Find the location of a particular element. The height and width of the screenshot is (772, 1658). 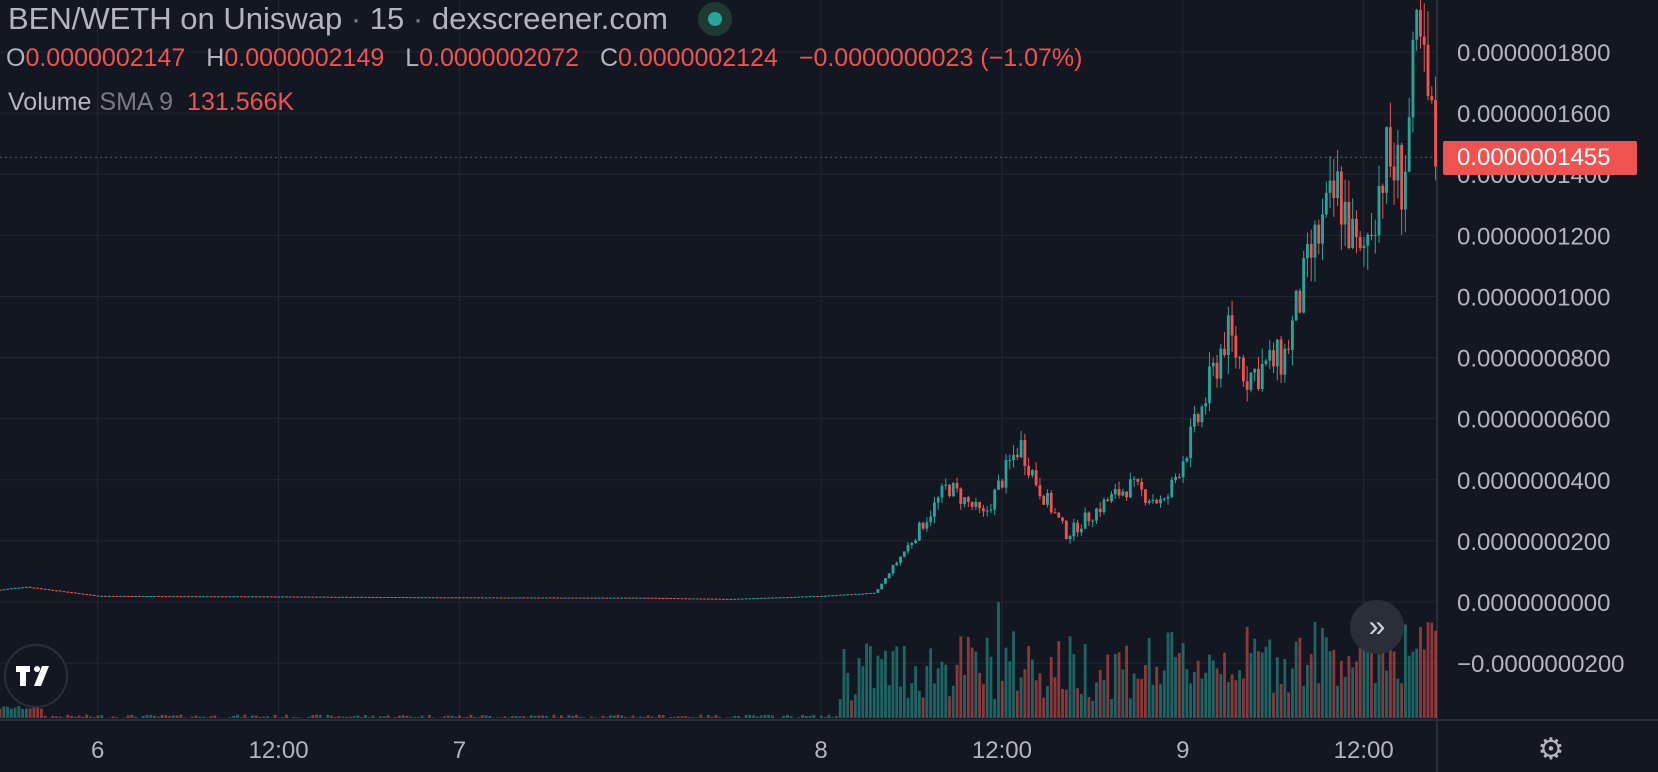

scroll-to-realtime-button: » is located at coordinates (1377, 627).